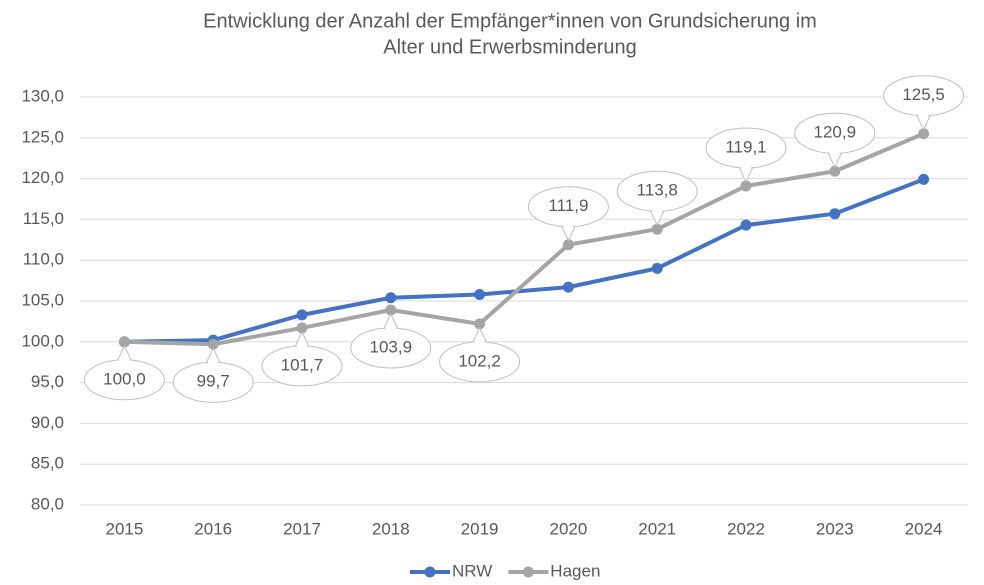  Describe the element at coordinates (42, 299) in the screenshot. I see `y-tick-label: 105,0` at that location.